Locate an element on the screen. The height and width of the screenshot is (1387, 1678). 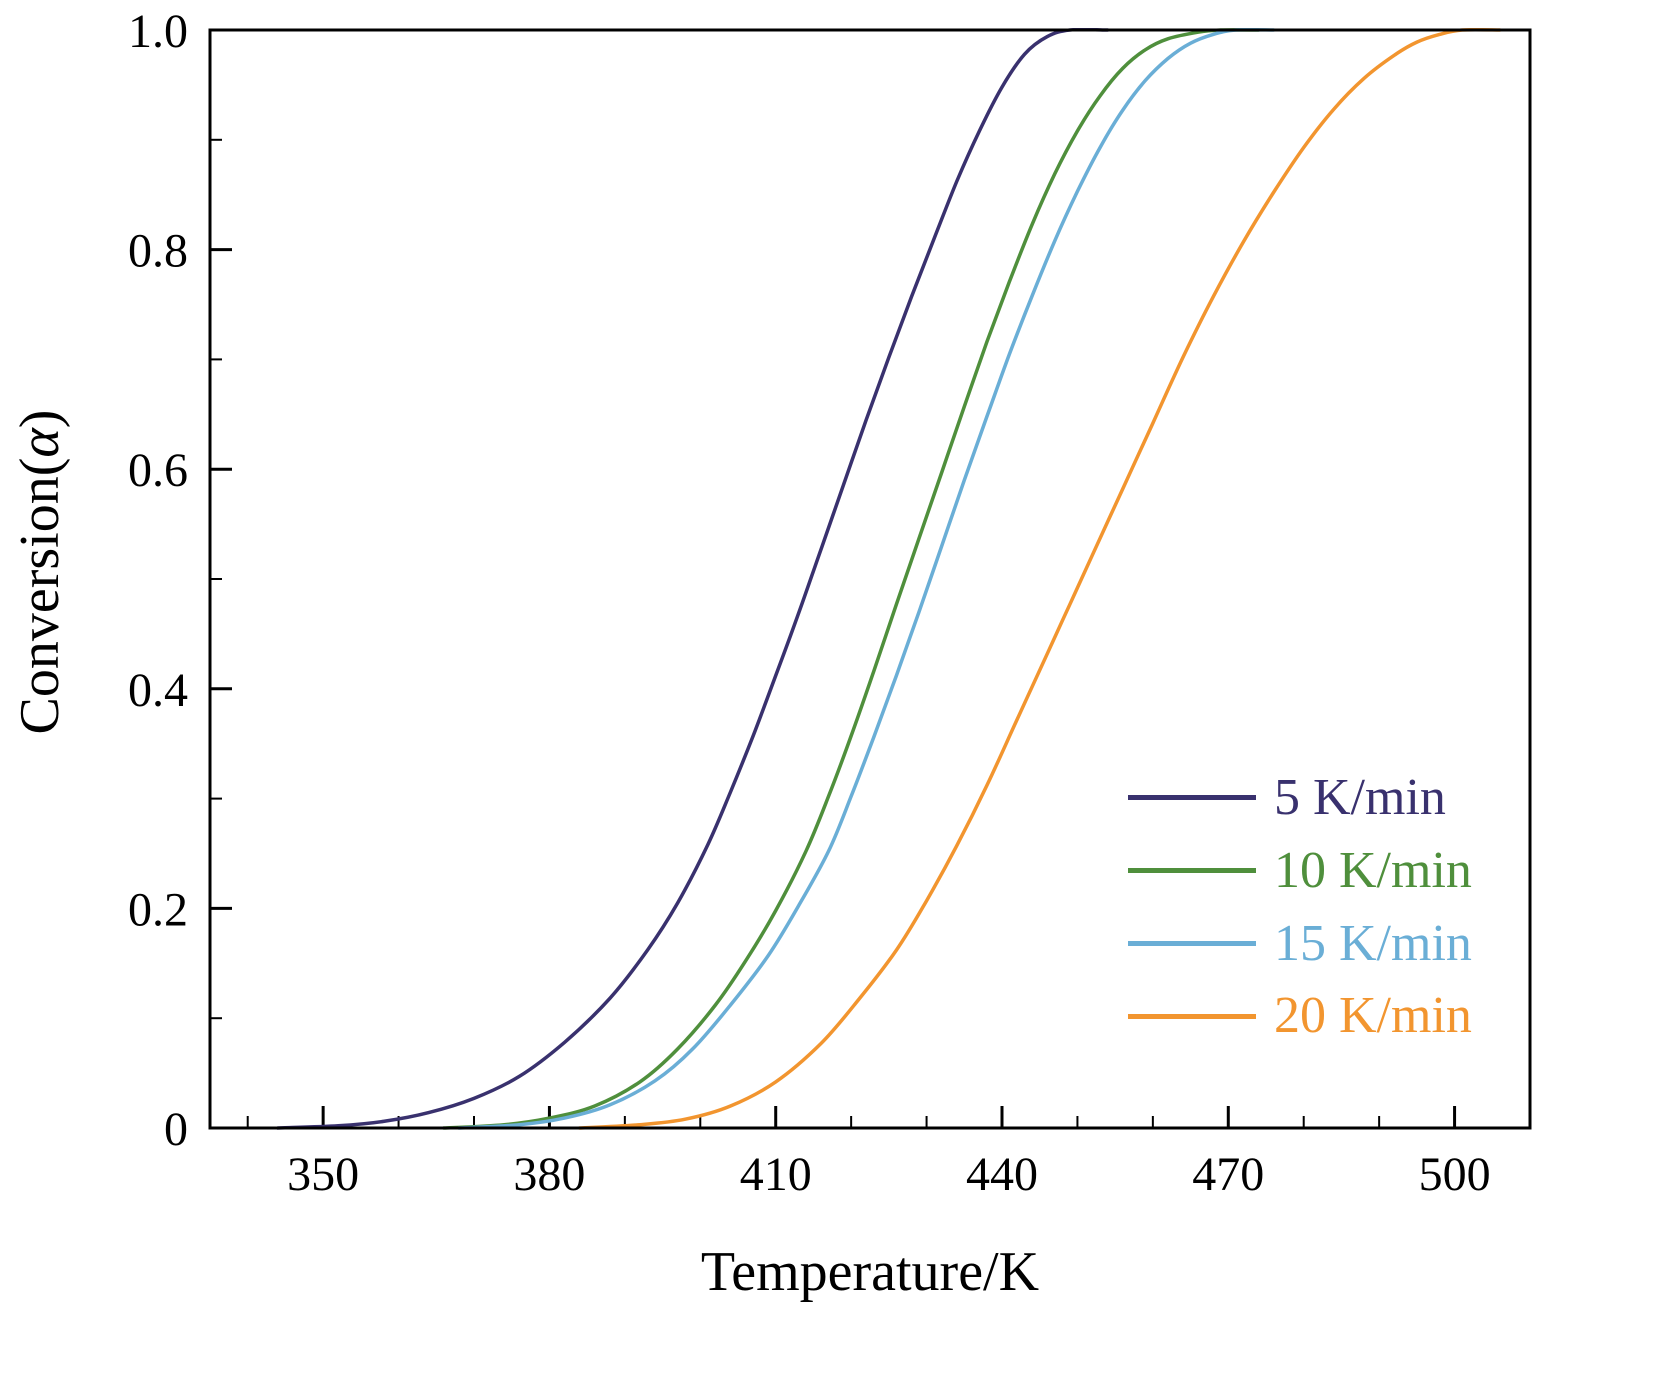
y-axis-title-text: Conversion( is located at coordinates (40, 596).